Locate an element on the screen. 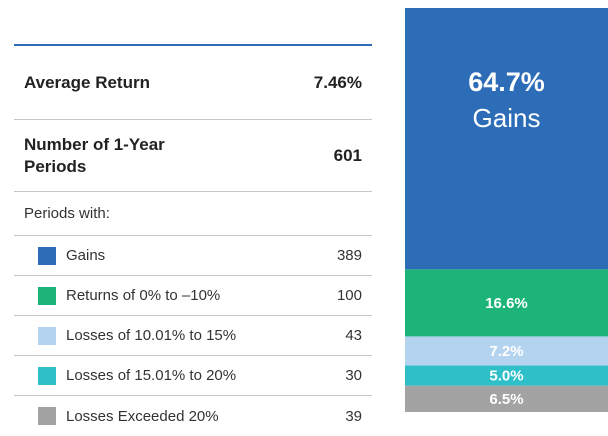  legend-entry: Losses of 10.01% to 15% is located at coordinates (137, 335).